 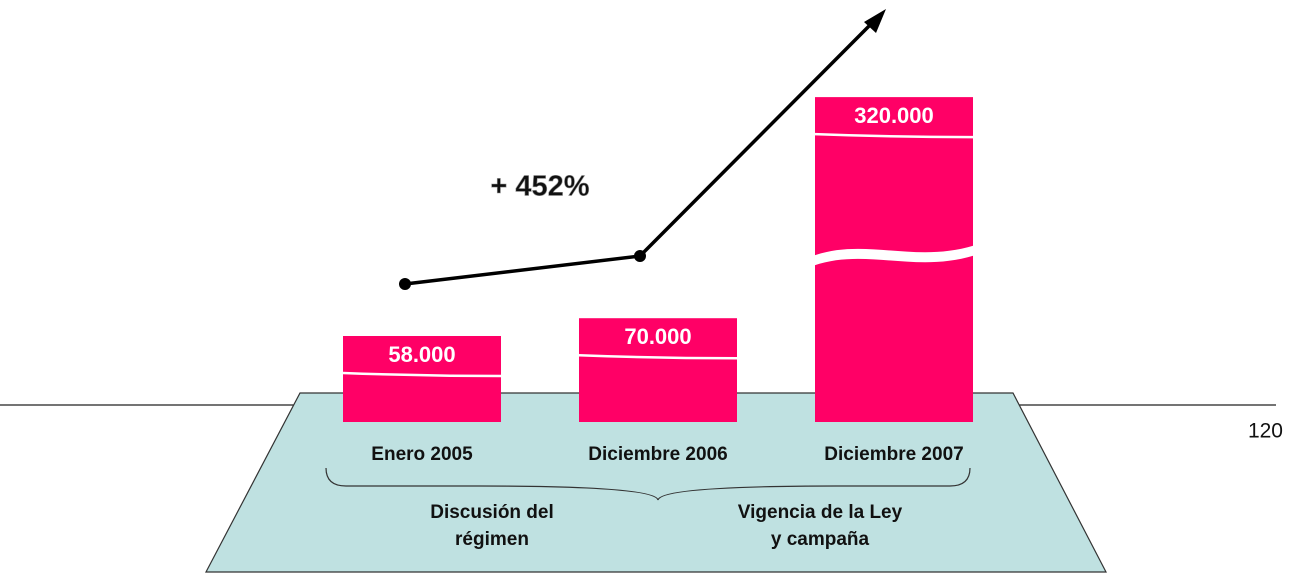 What do you see at coordinates (893, 454) in the screenshot?
I see `x-tick-label: Diciembre 2007` at bounding box center [893, 454].